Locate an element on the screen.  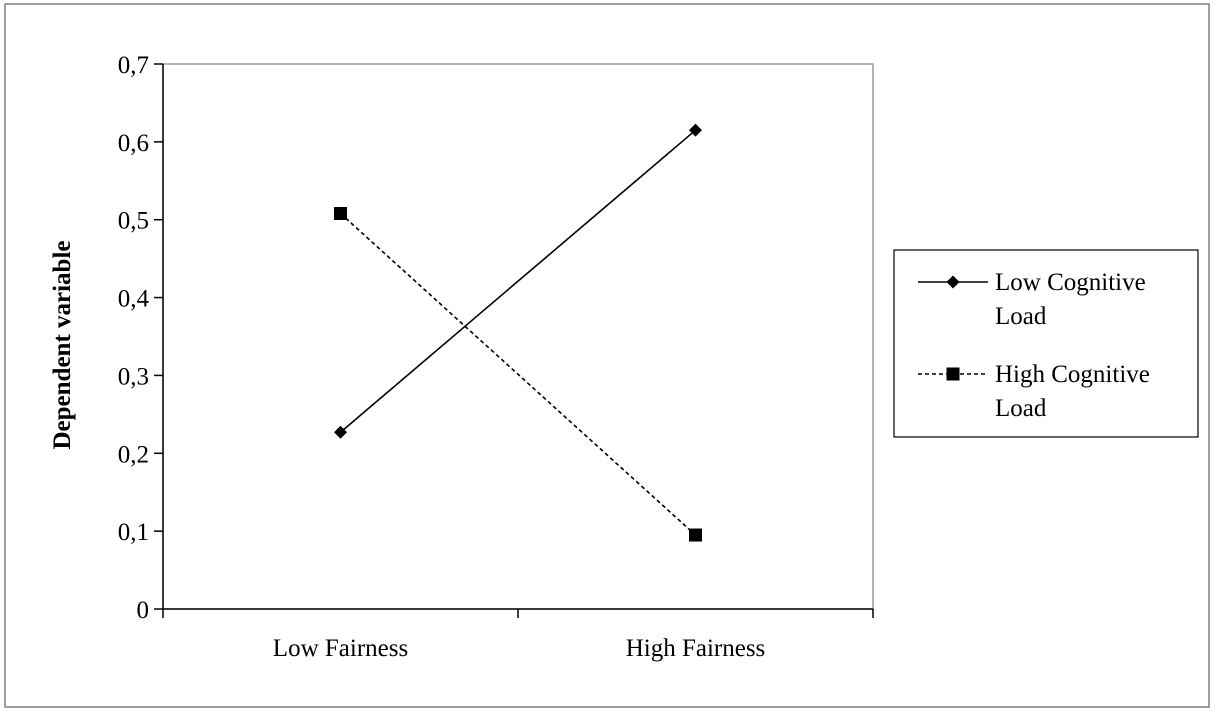
y-tick-label: 0,1 is located at coordinates (133, 532).